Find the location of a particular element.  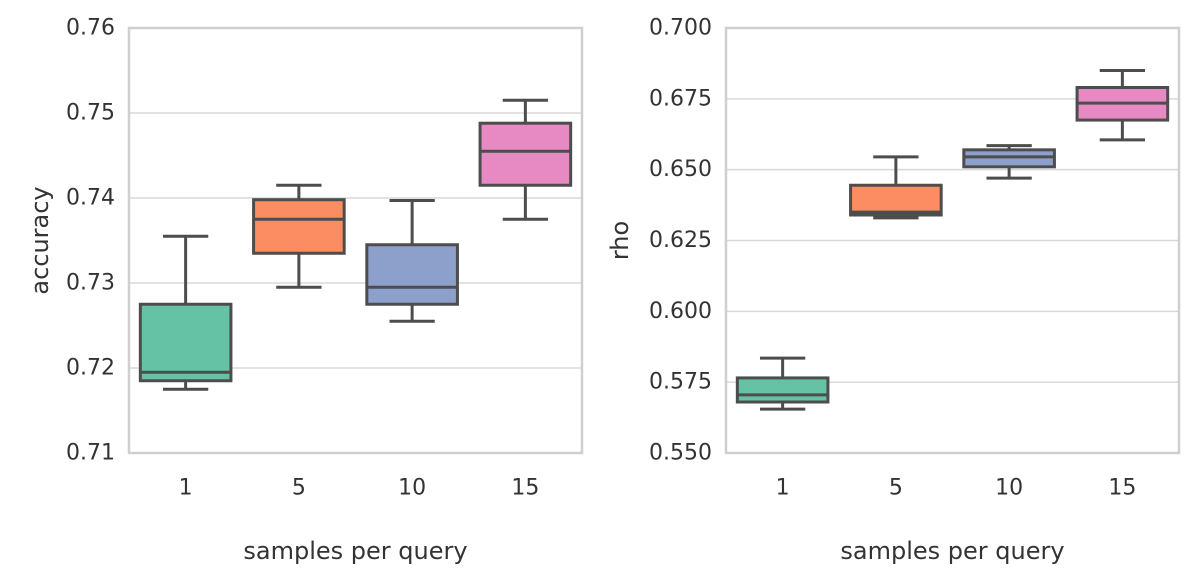

y-axis-label: accuracy is located at coordinates (40, 240).